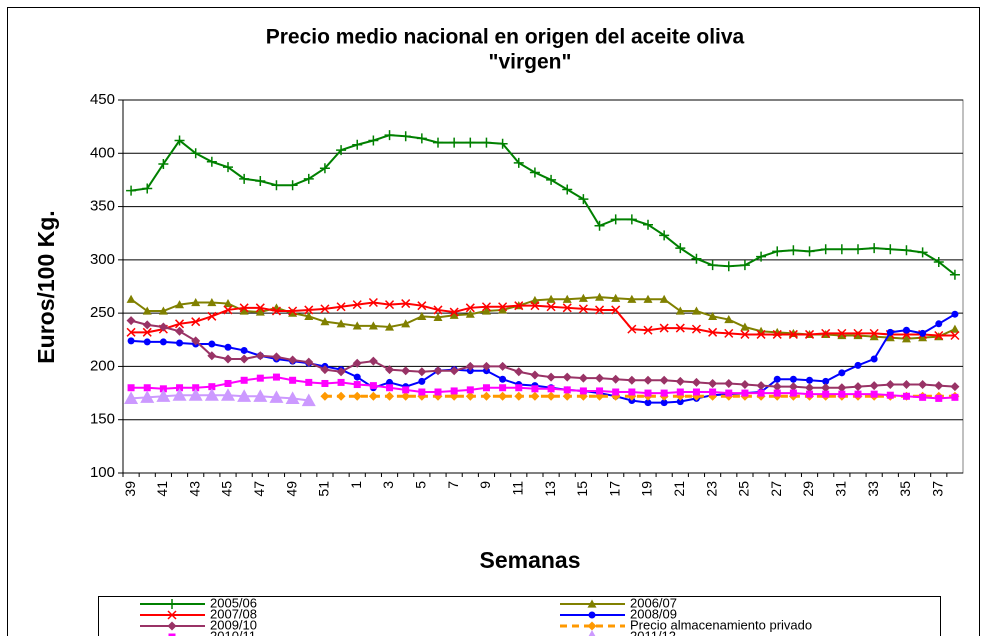  Describe the element at coordinates (776, 489) in the screenshot. I see `x-tick-label: 27` at that location.